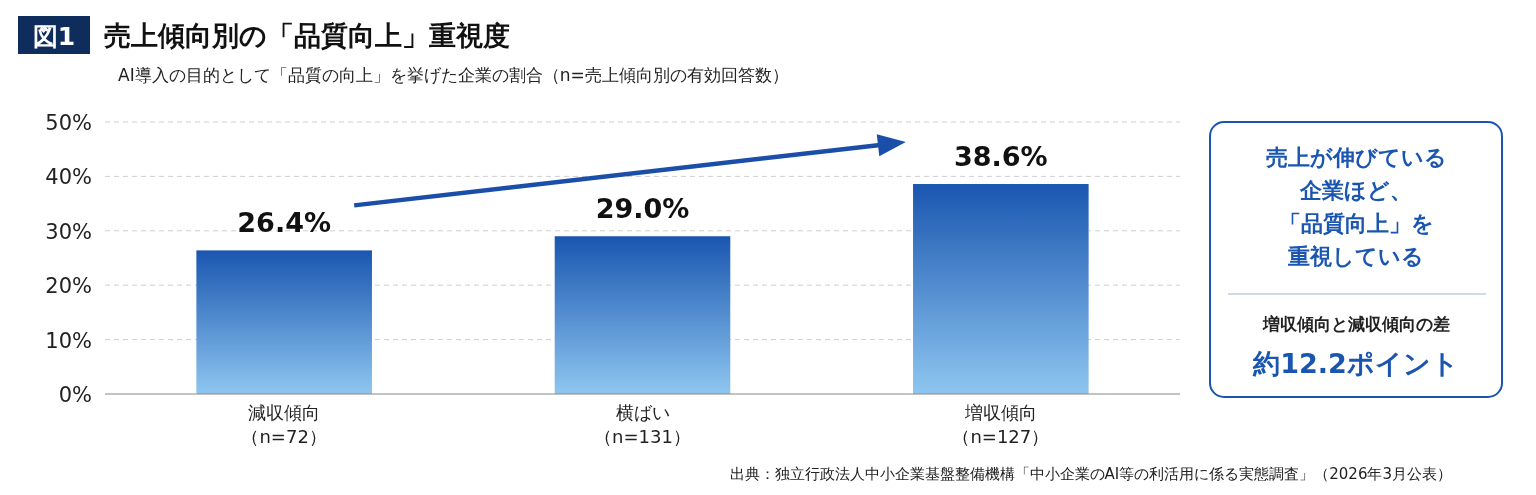  What do you see at coordinates (68, 340) in the screenshot?
I see `y-tick-label: 10%` at bounding box center [68, 340].